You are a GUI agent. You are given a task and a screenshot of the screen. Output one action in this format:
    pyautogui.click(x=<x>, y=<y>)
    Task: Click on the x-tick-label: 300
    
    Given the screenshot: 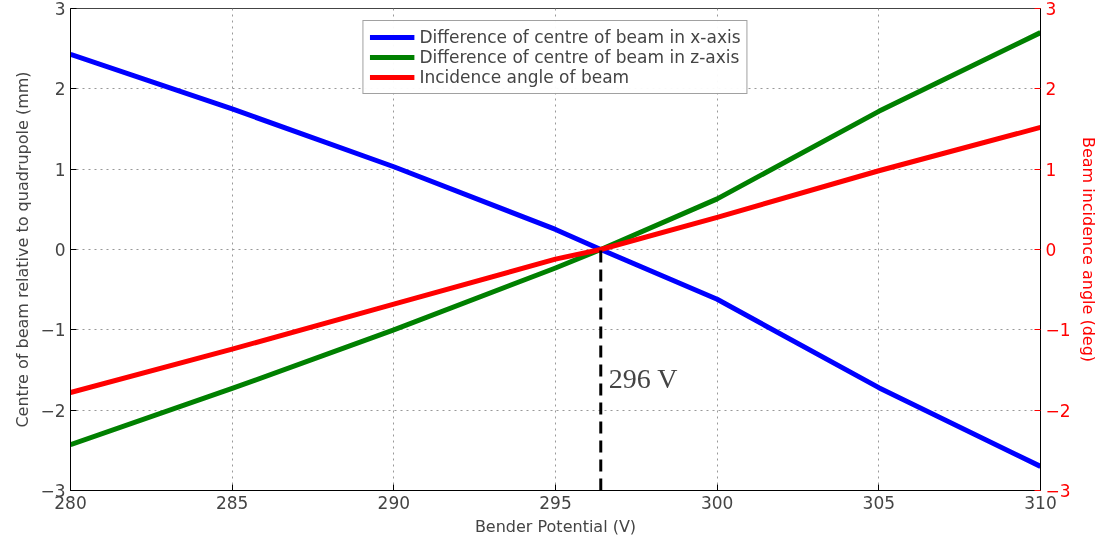 What is the action you would take?
    pyautogui.click(x=717, y=502)
    